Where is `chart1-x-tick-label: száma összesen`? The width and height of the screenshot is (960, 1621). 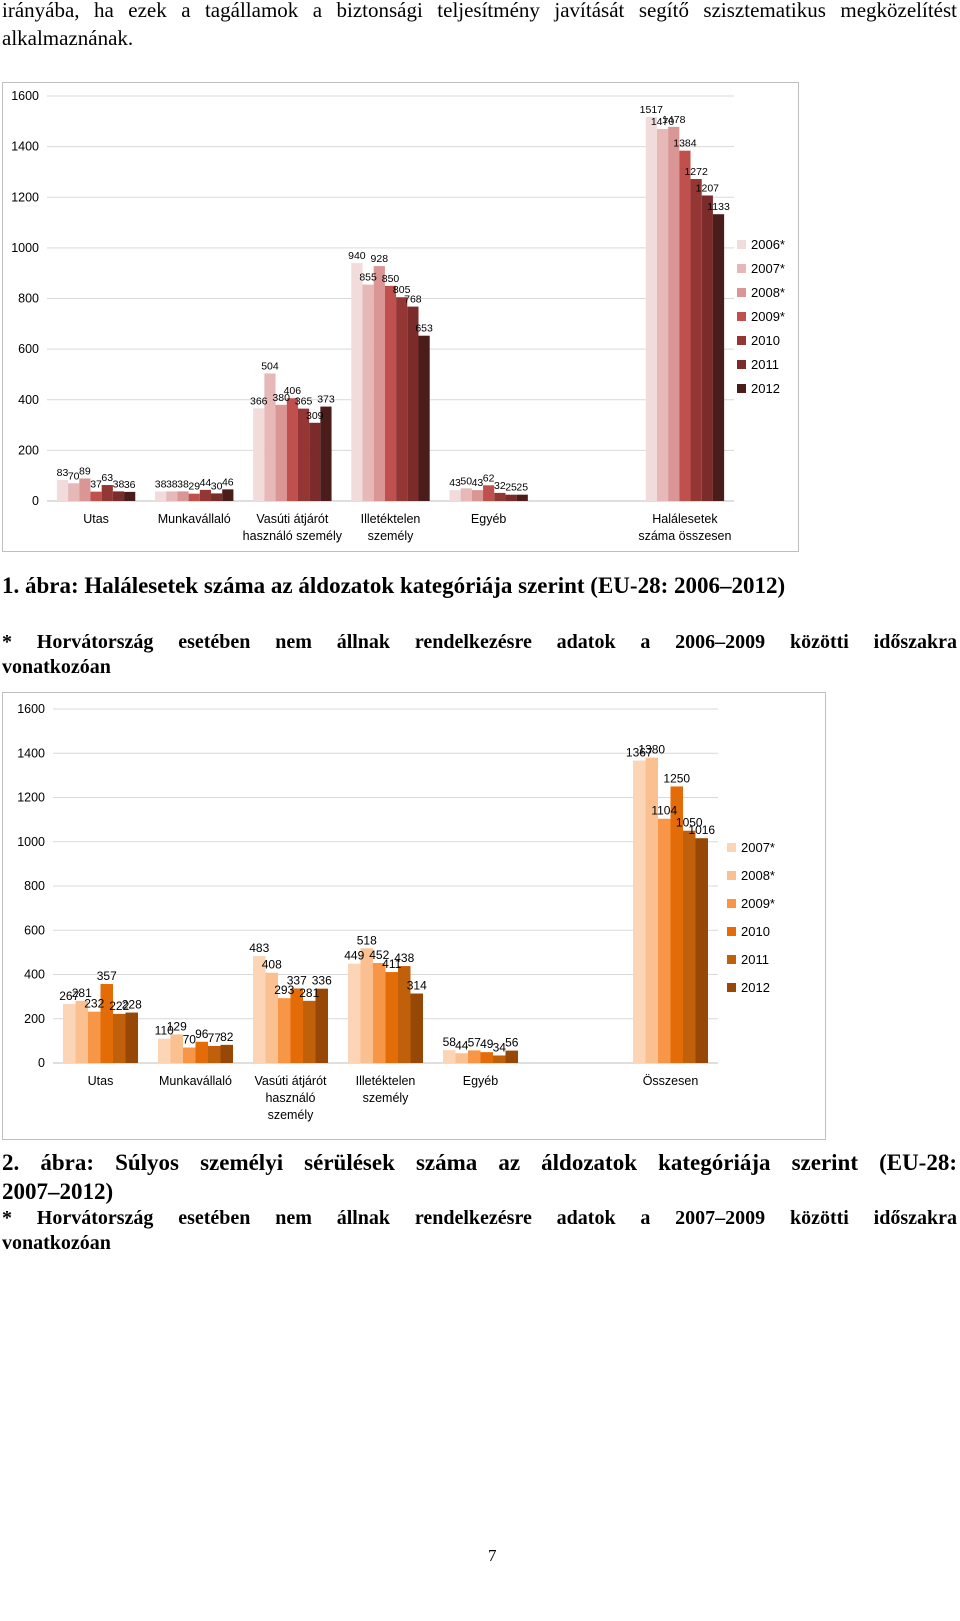
chart1-x-tick-label: száma összesen is located at coordinates (684, 536).